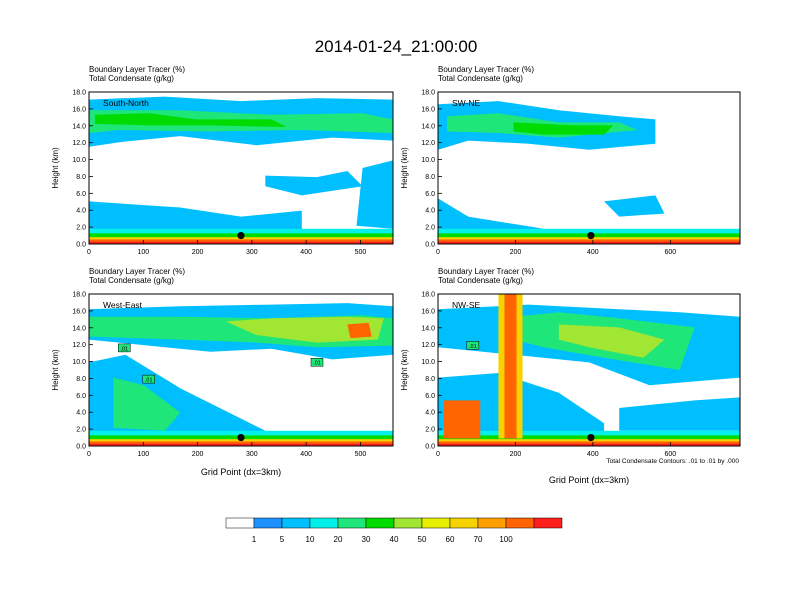 The width and height of the screenshot is (792, 612). What do you see at coordinates (143, 252) in the screenshot?
I see `x-tick-label: 100` at bounding box center [143, 252].